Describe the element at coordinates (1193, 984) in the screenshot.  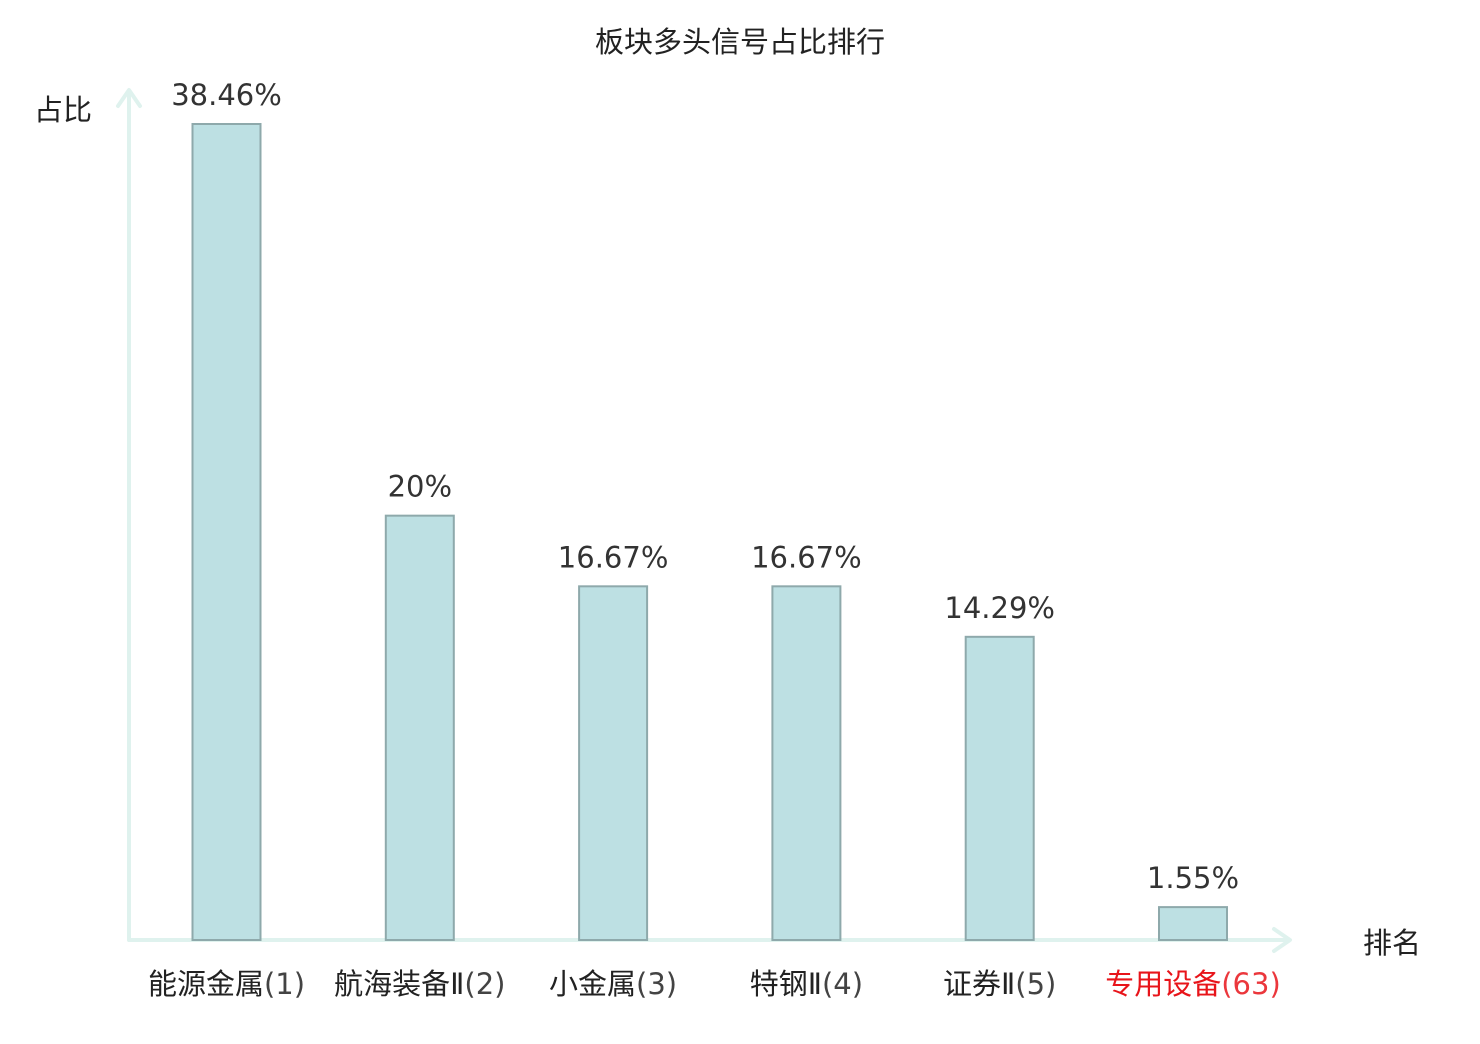
I see `x-tick-label: 专用设备(63)` at that location.